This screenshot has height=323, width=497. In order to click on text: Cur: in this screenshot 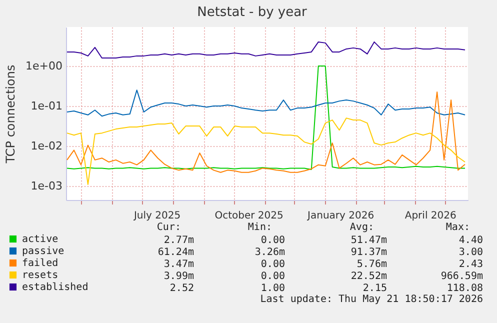, I will do `click(168, 227)`.